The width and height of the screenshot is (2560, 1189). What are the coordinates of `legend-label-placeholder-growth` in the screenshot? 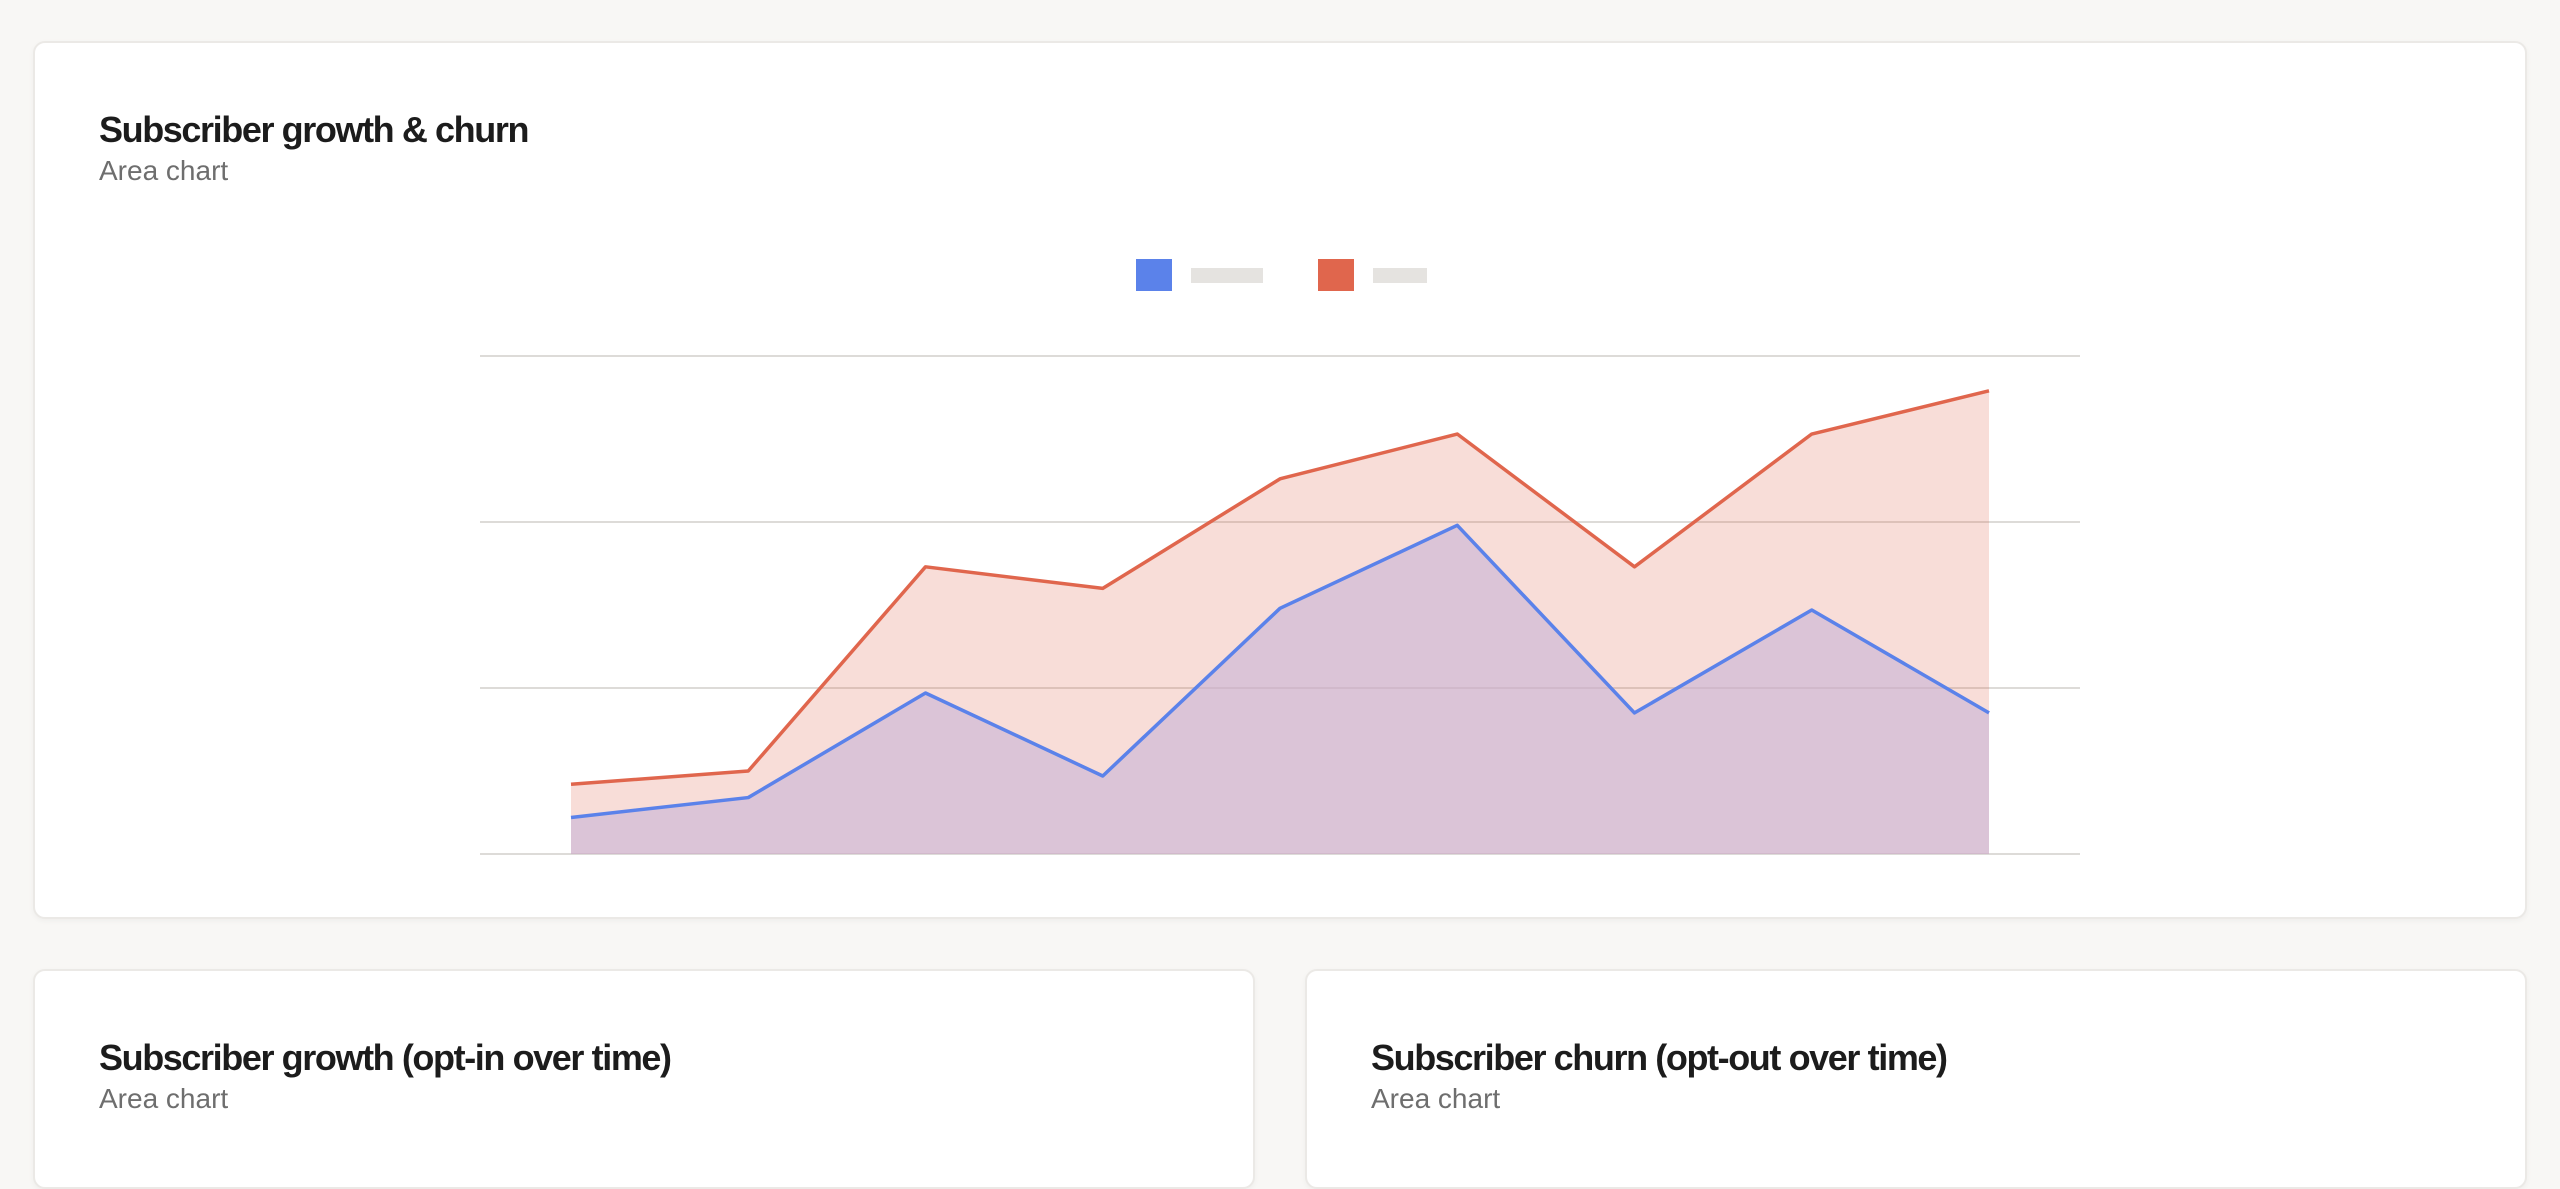 It's located at (1227, 275).